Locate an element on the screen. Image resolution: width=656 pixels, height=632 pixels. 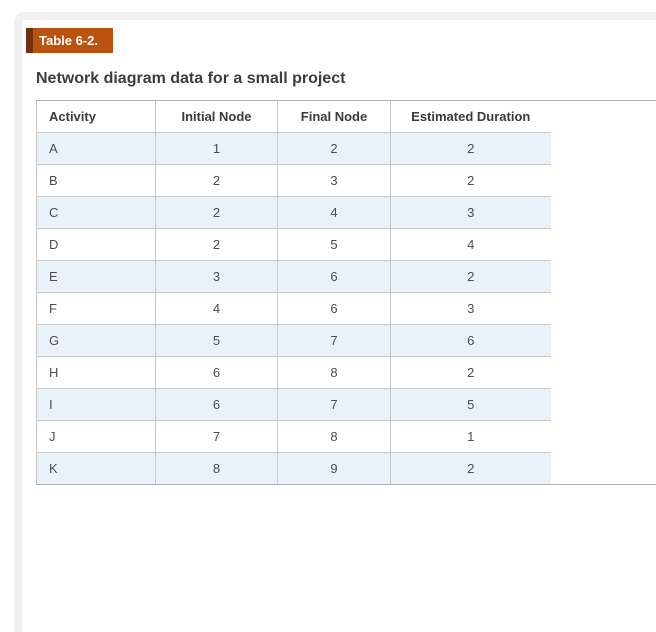
final-node-cell: 4 is located at coordinates (334, 212).